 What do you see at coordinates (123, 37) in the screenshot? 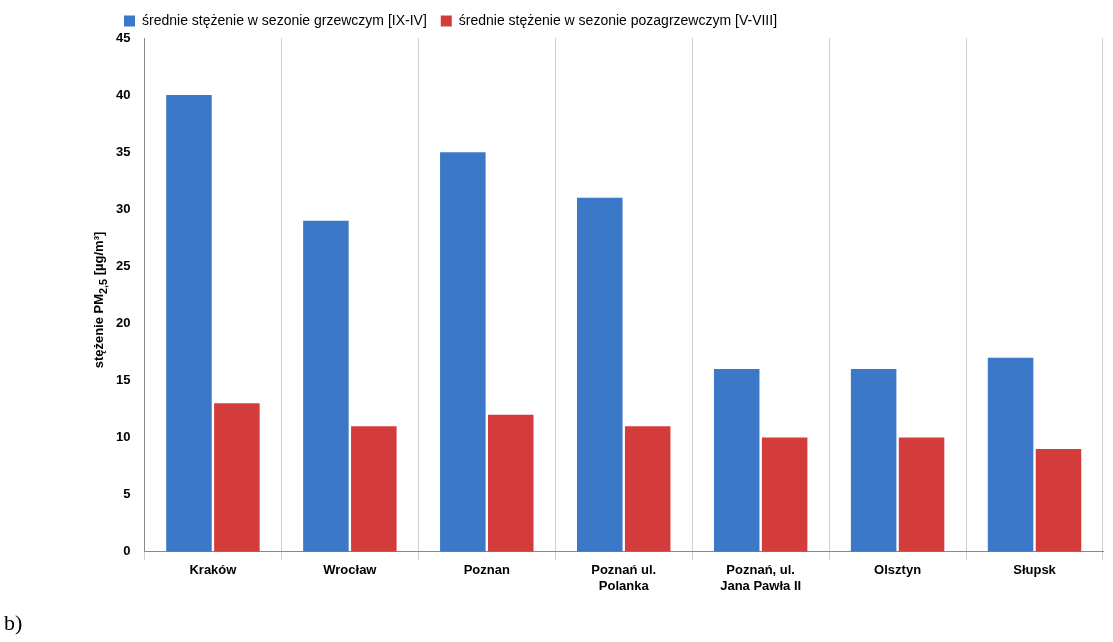
I see `y-tick-label: 45` at bounding box center [123, 37].